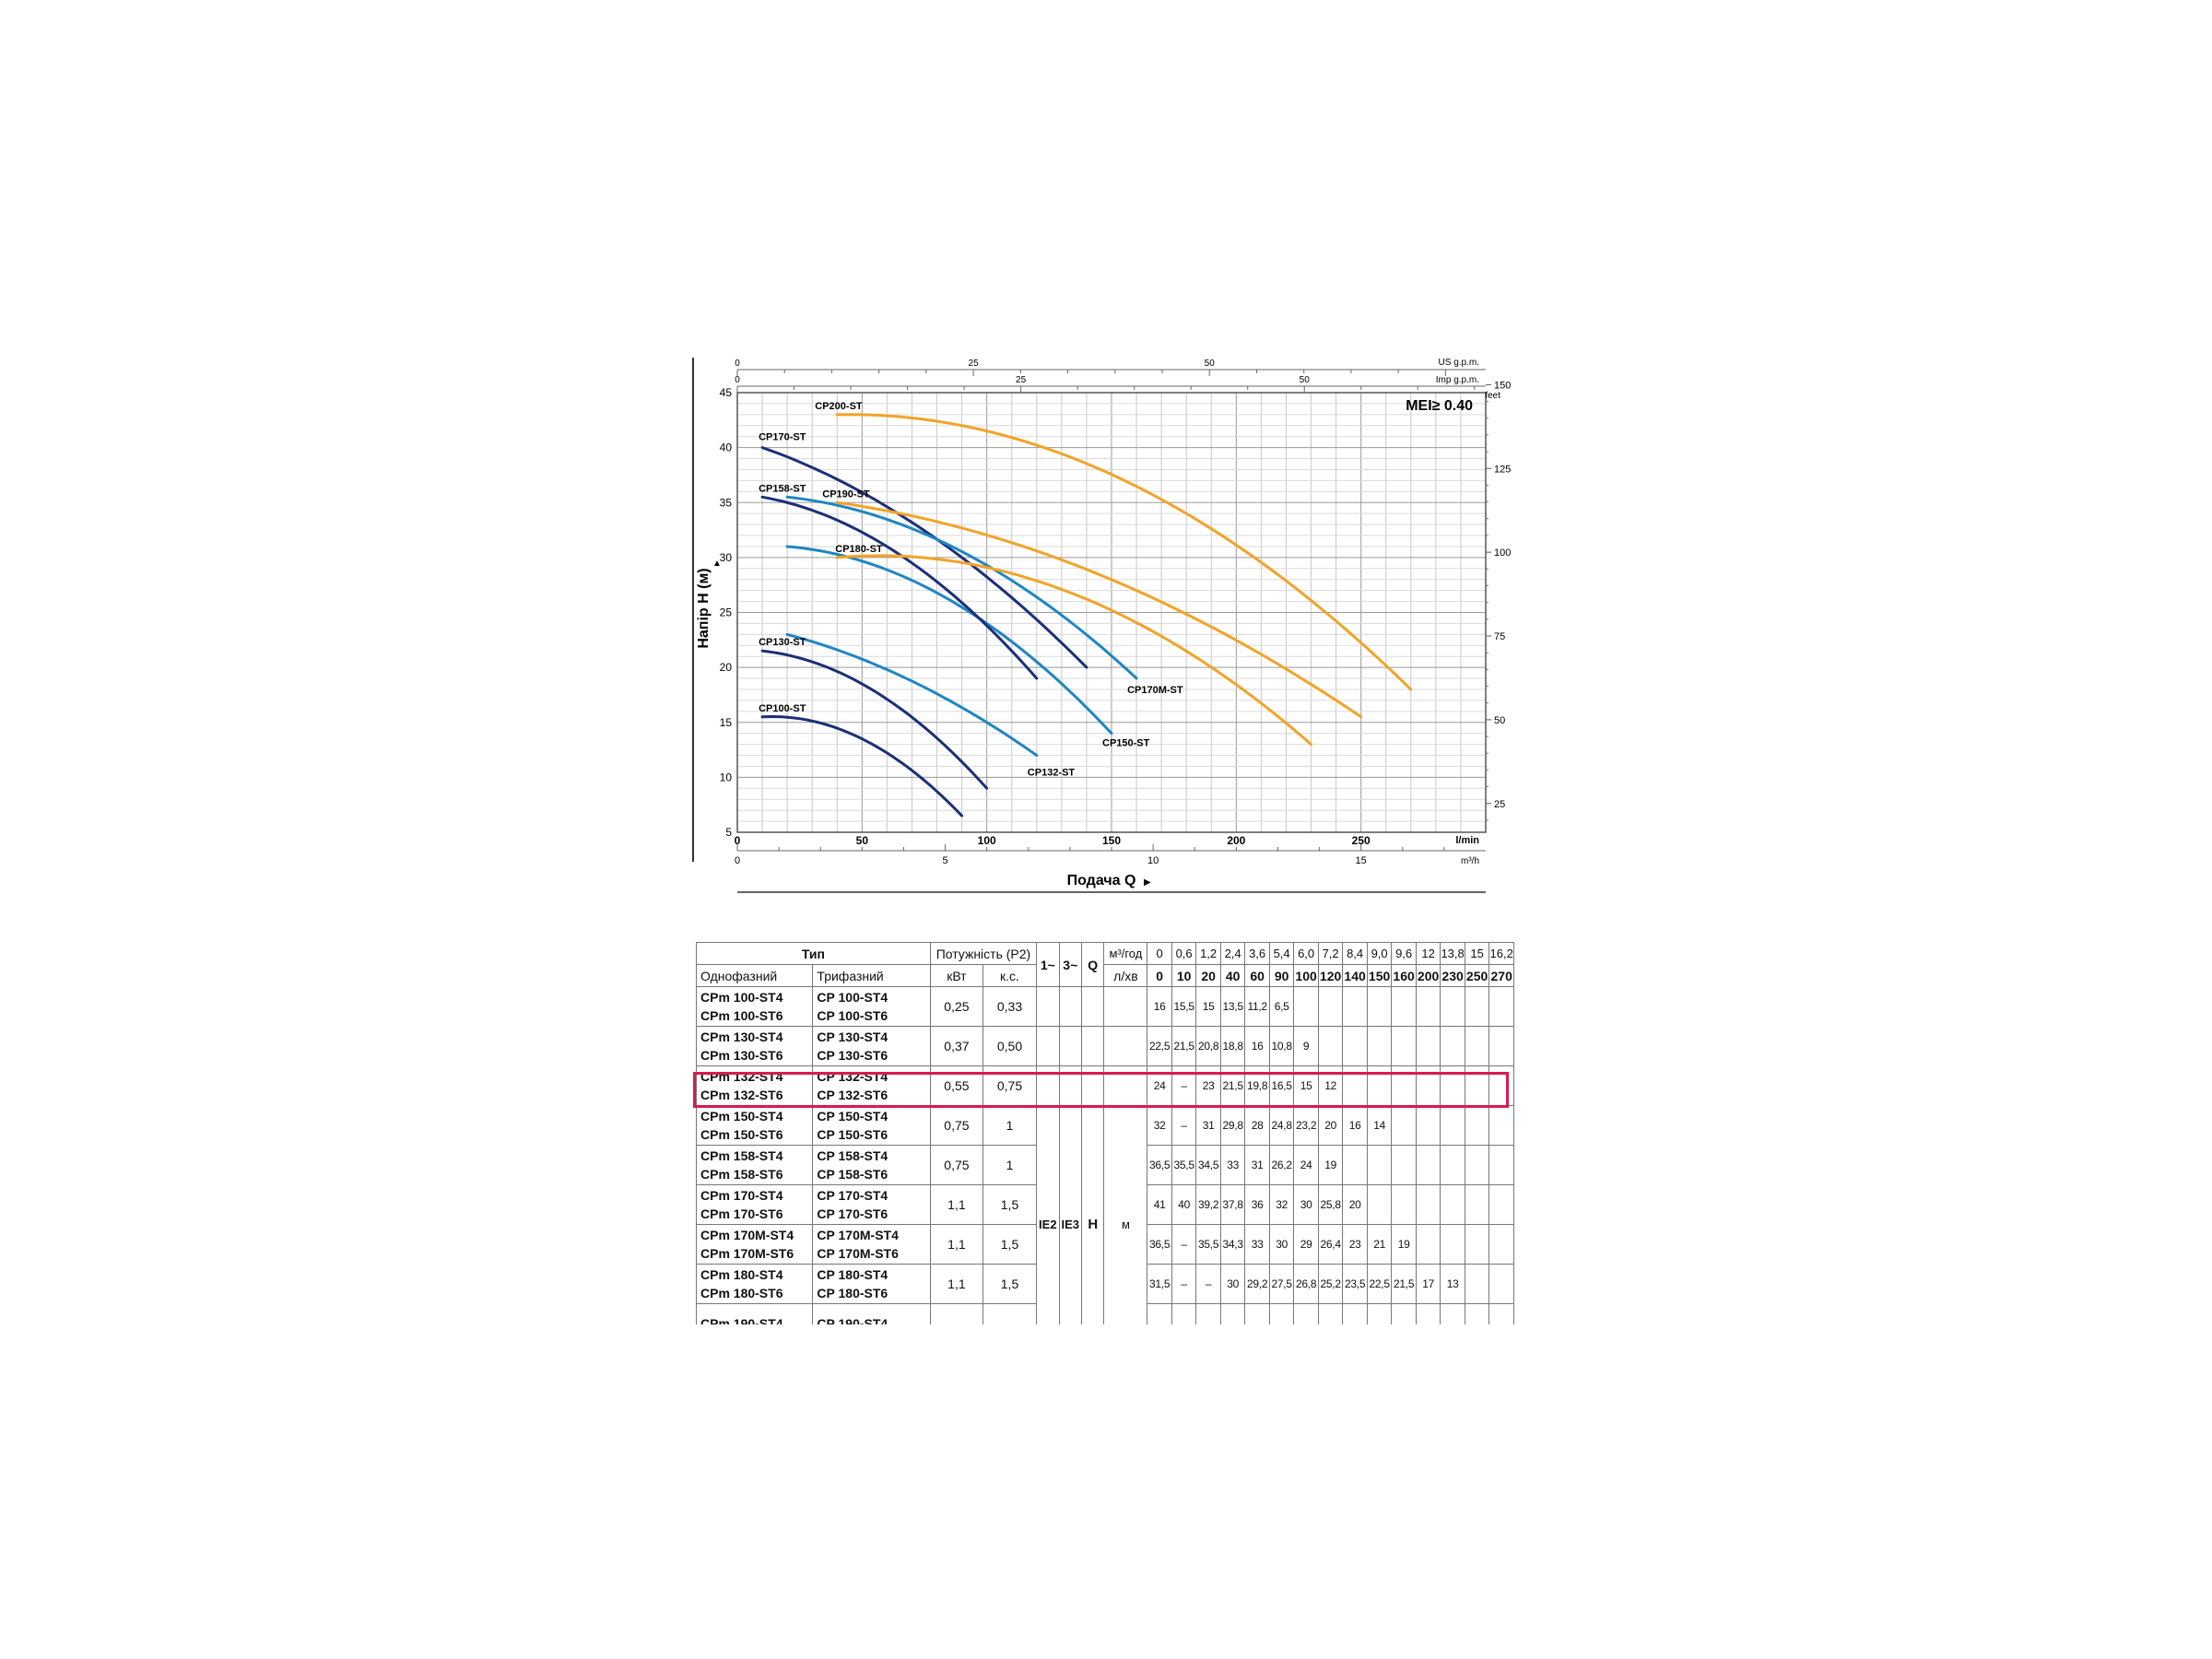 The image size is (2212, 1659). I want to click on single-phase-cell: CPm 170M-ST4 CPm 170M-ST6, so click(755, 1244).